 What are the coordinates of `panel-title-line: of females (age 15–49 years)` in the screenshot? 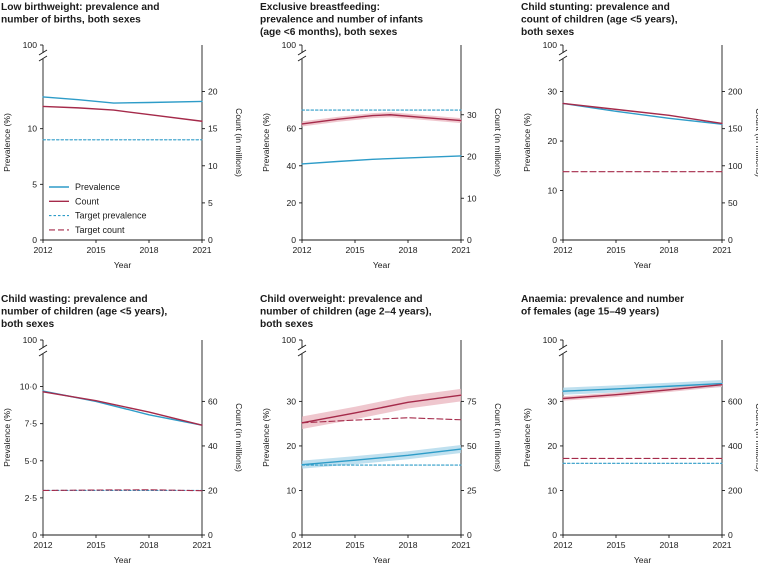 It's located at (590, 312).